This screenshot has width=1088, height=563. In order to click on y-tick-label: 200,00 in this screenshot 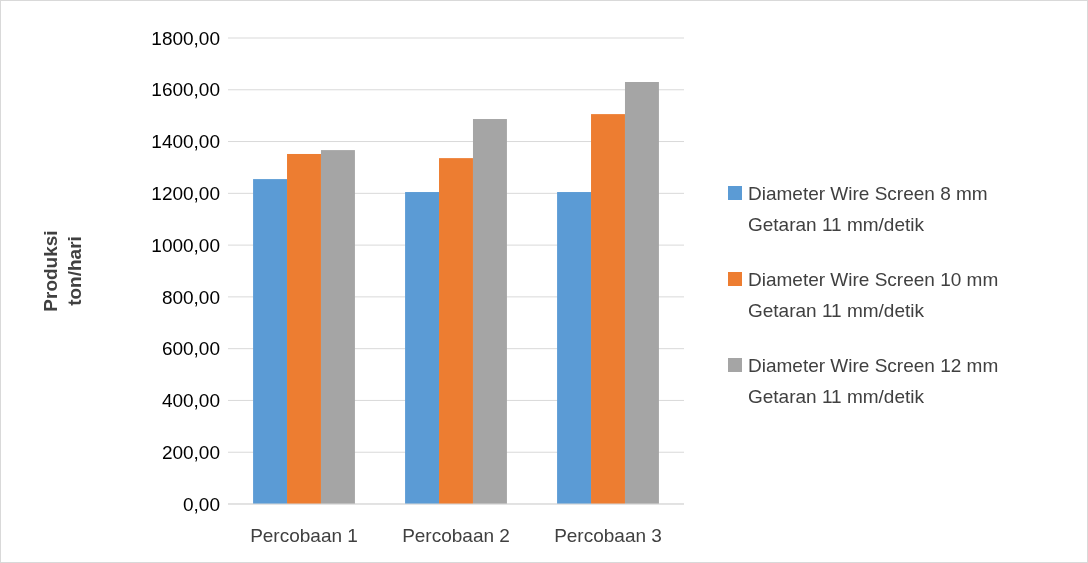, I will do `click(190, 452)`.